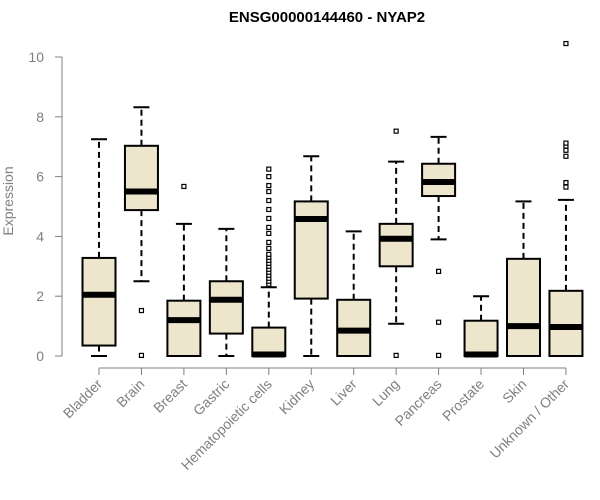 The width and height of the screenshot is (600, 500). What do you see at coordinates (83, 399) in the screenshot?
I see `x-tick-label: Bladder` at bounding box center [83, 399].